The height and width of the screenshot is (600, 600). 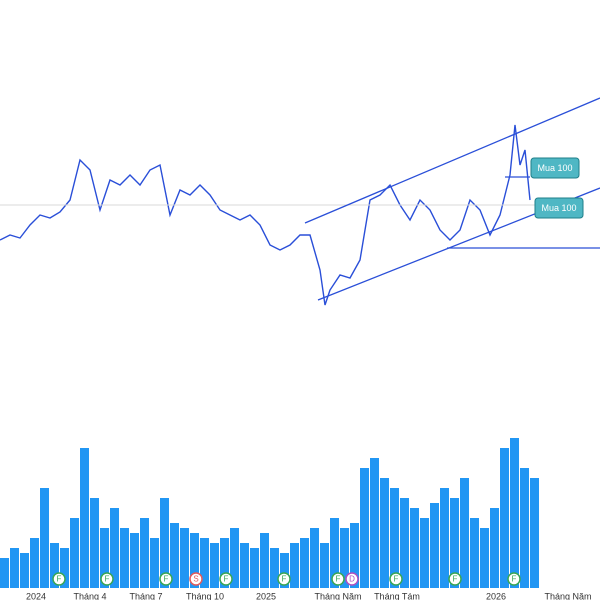 What do you see at coordinates (496, 595) in the screenshot?
I see `x-tick-label: 2026` at bounding box center [496, 595].